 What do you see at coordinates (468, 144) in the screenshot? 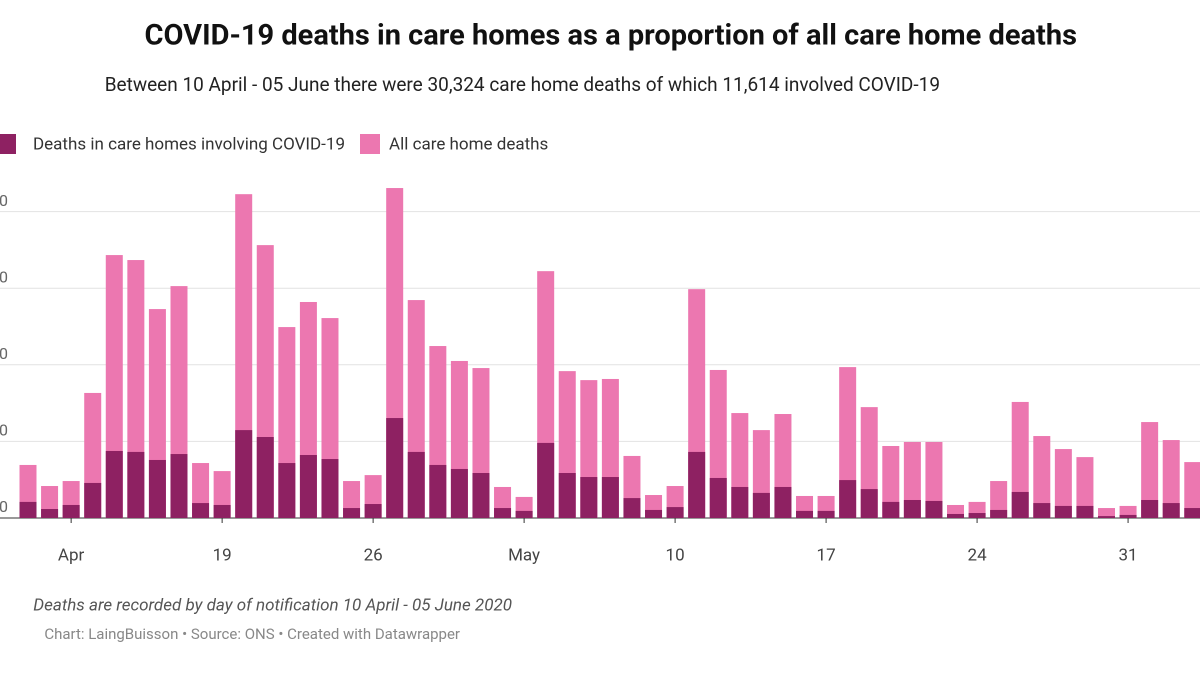
I see `legend-label: All care home deaths` at bounding box center [468, 144].